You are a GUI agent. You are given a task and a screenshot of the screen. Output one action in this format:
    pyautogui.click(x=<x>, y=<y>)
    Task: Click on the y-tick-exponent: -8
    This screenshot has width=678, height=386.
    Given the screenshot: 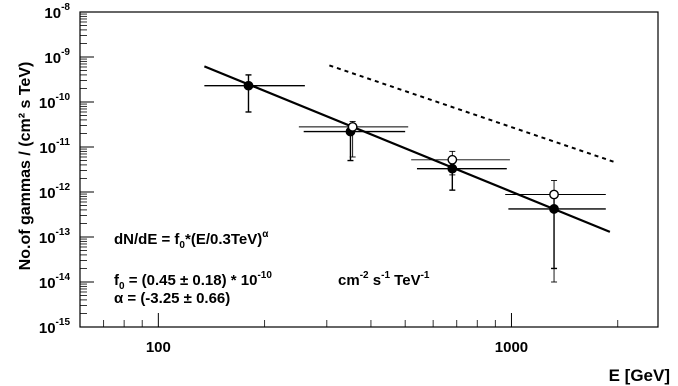 What is the action you would take?
    pyautogui.click(x=65, y=7)
    